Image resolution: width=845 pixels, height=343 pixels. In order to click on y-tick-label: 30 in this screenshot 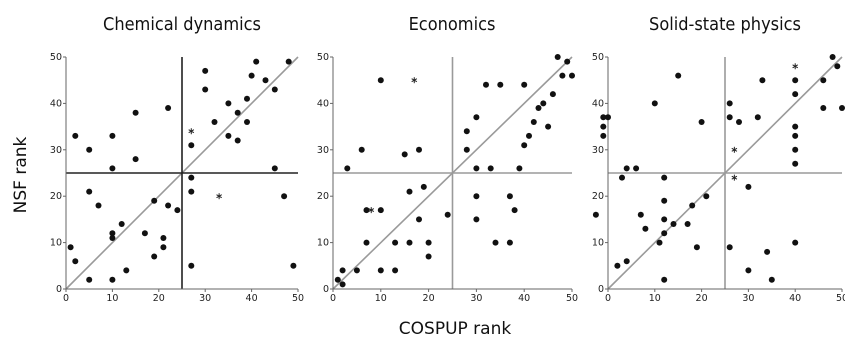, I will do `click(598, 150)`.